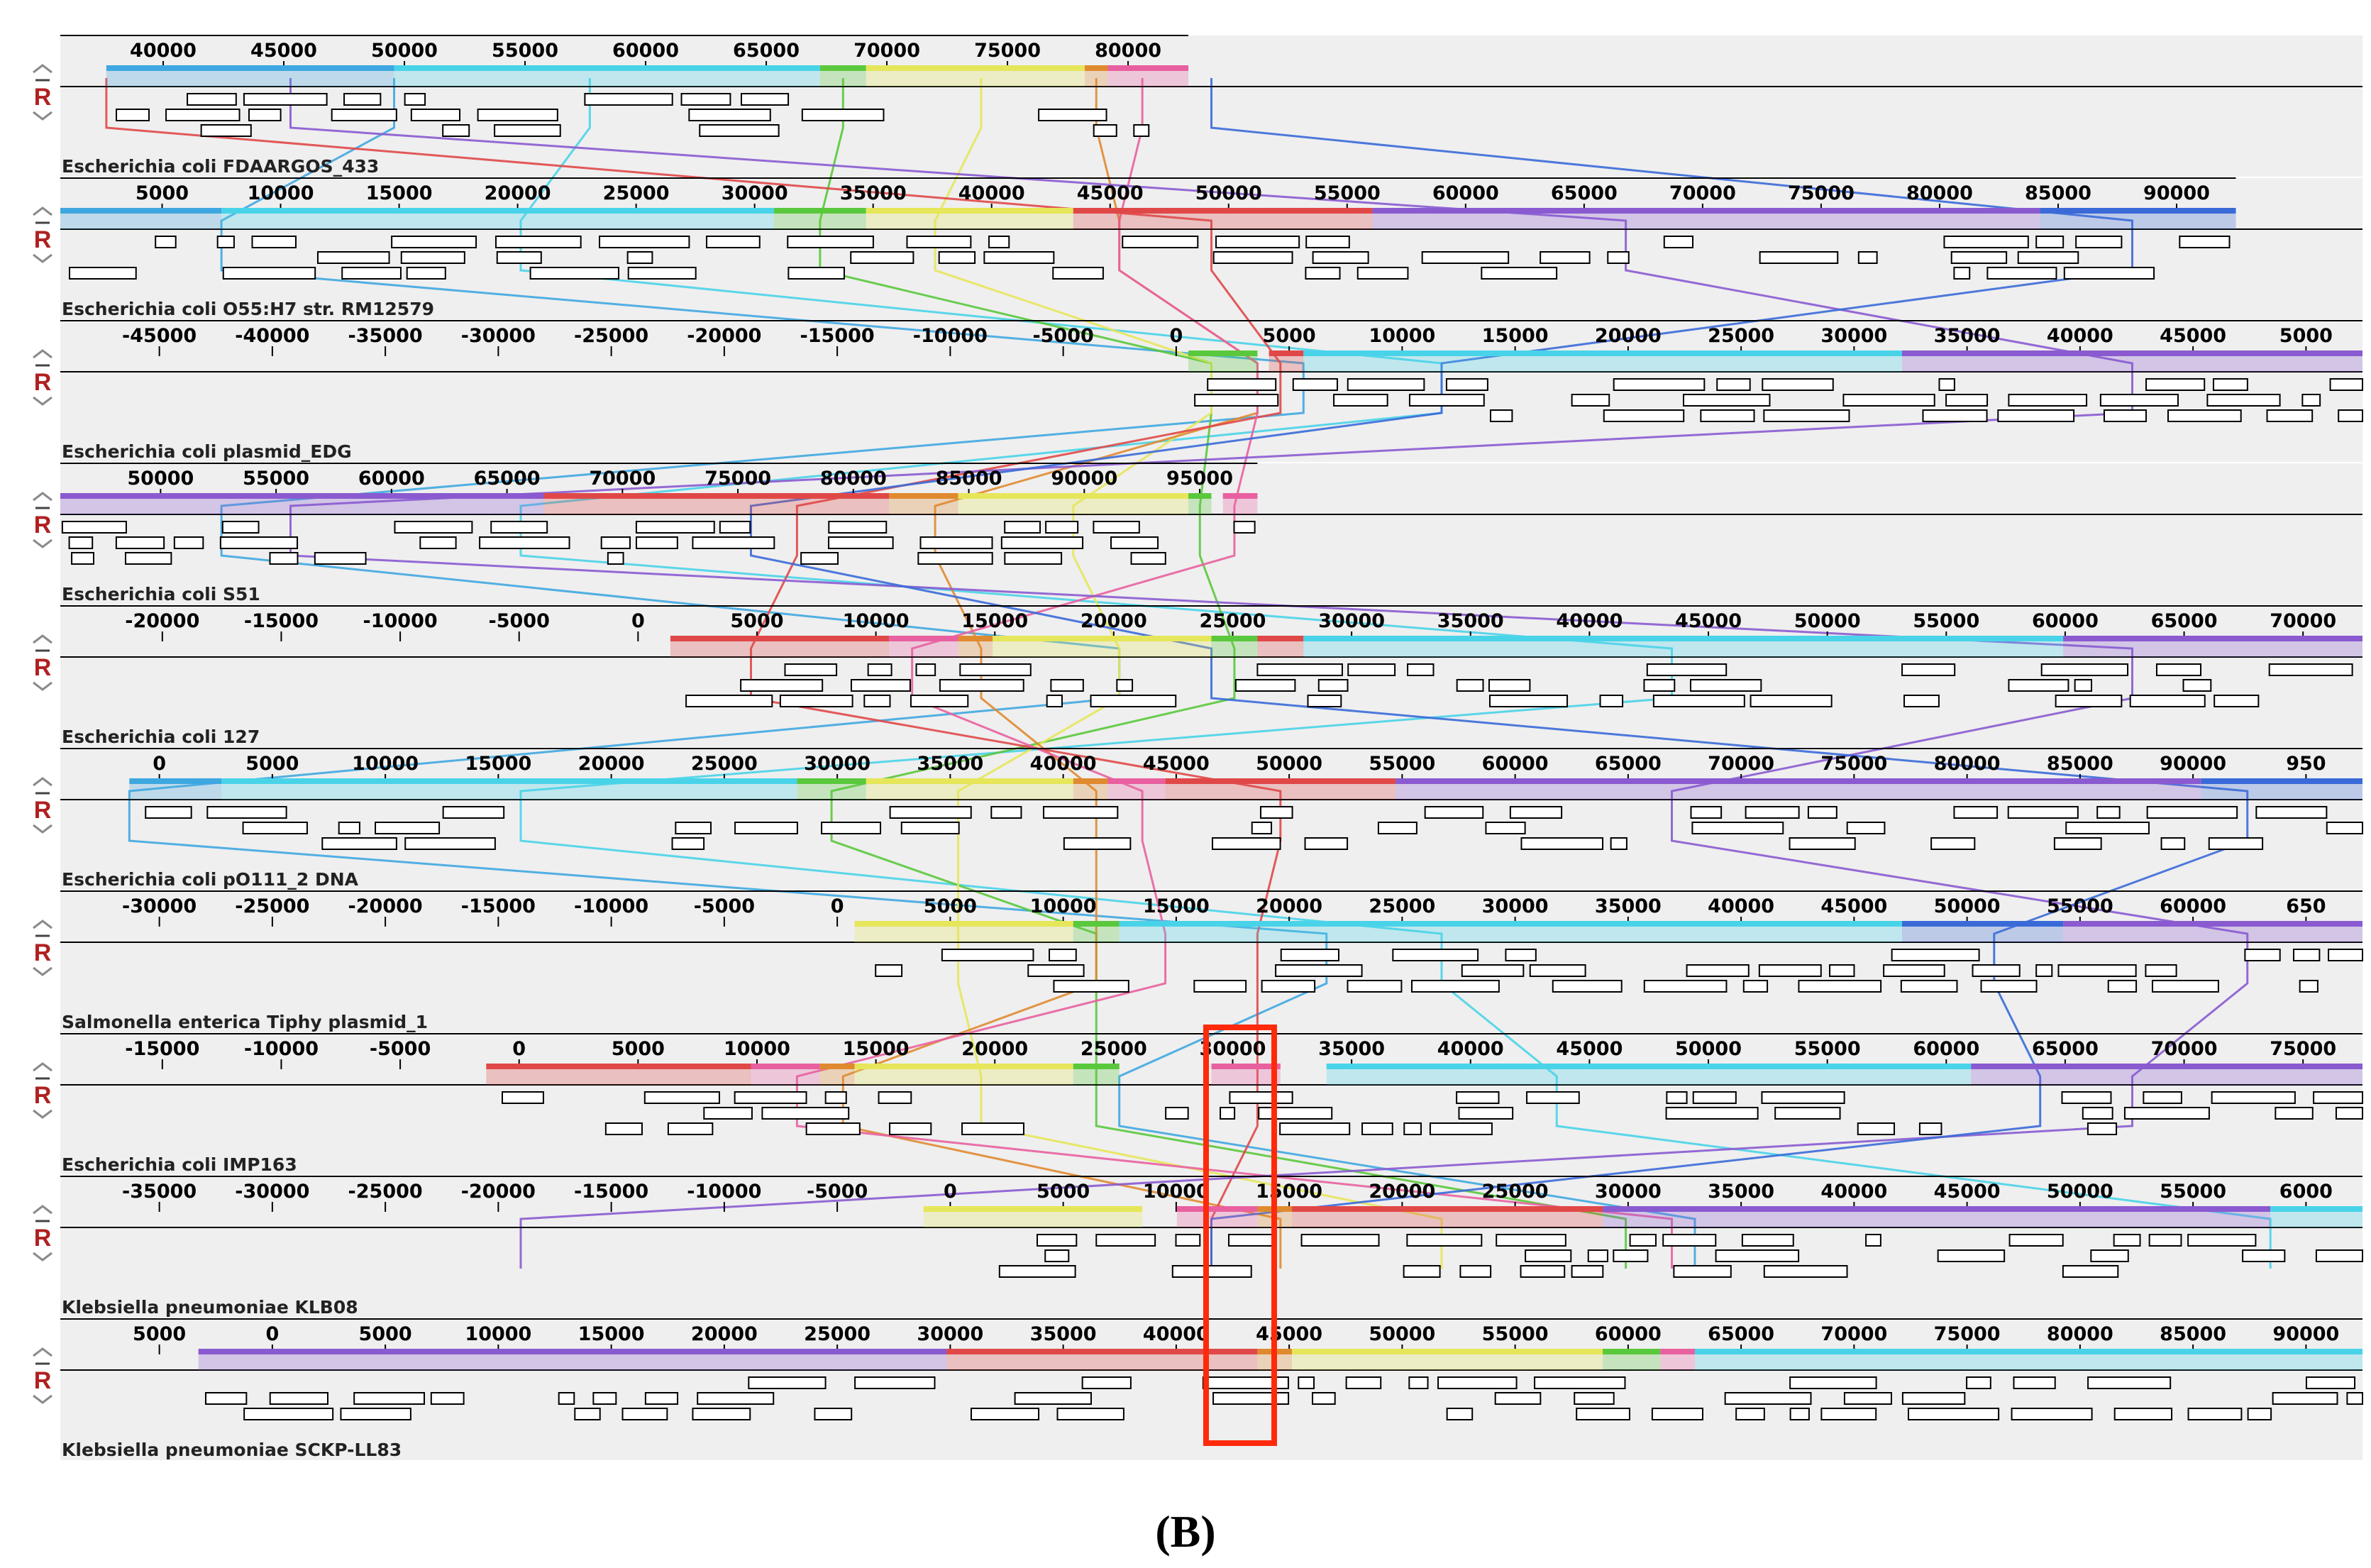  I want to click on tick-label: 85000, so click(2193, 1334).